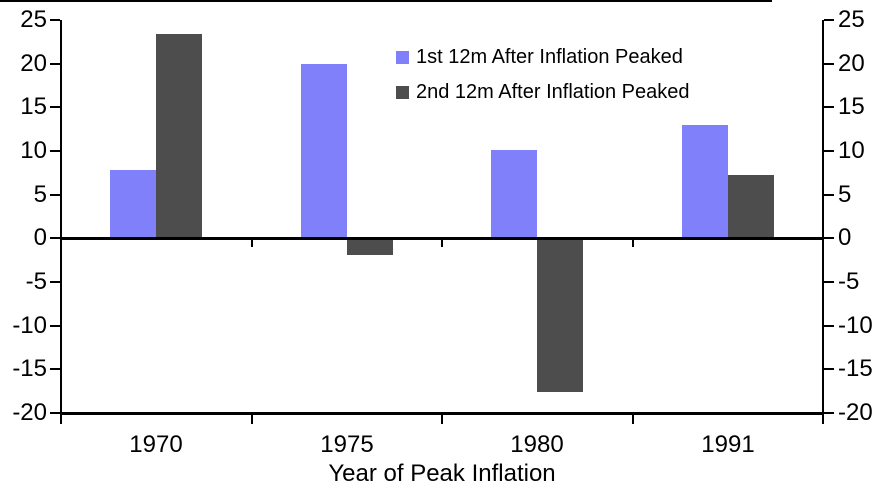  I want to click on y-tick-label-left: 0, so click(40, 237).